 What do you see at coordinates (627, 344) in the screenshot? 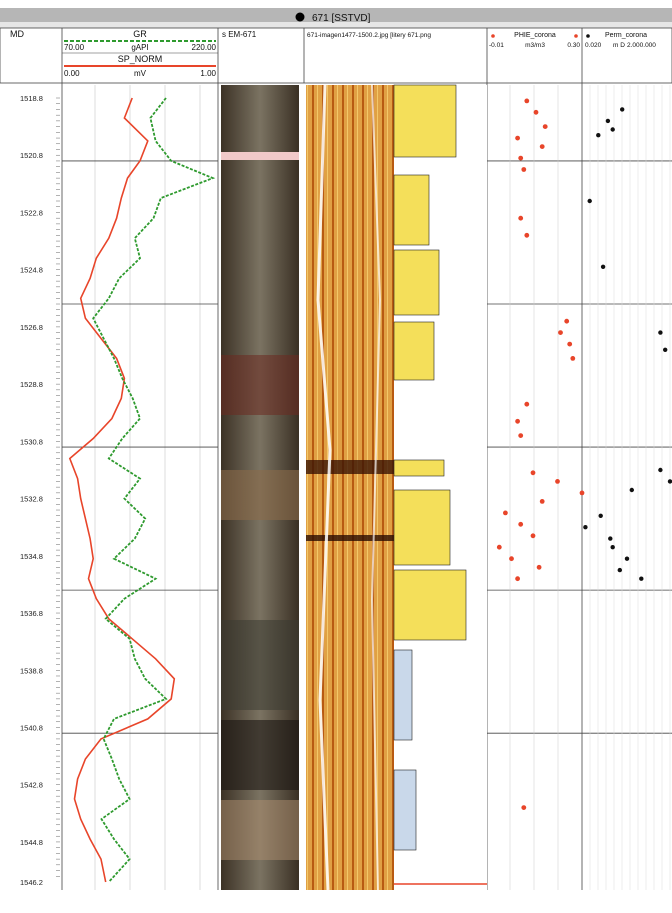
I see `perm-points` at bounding box center [627, 344].